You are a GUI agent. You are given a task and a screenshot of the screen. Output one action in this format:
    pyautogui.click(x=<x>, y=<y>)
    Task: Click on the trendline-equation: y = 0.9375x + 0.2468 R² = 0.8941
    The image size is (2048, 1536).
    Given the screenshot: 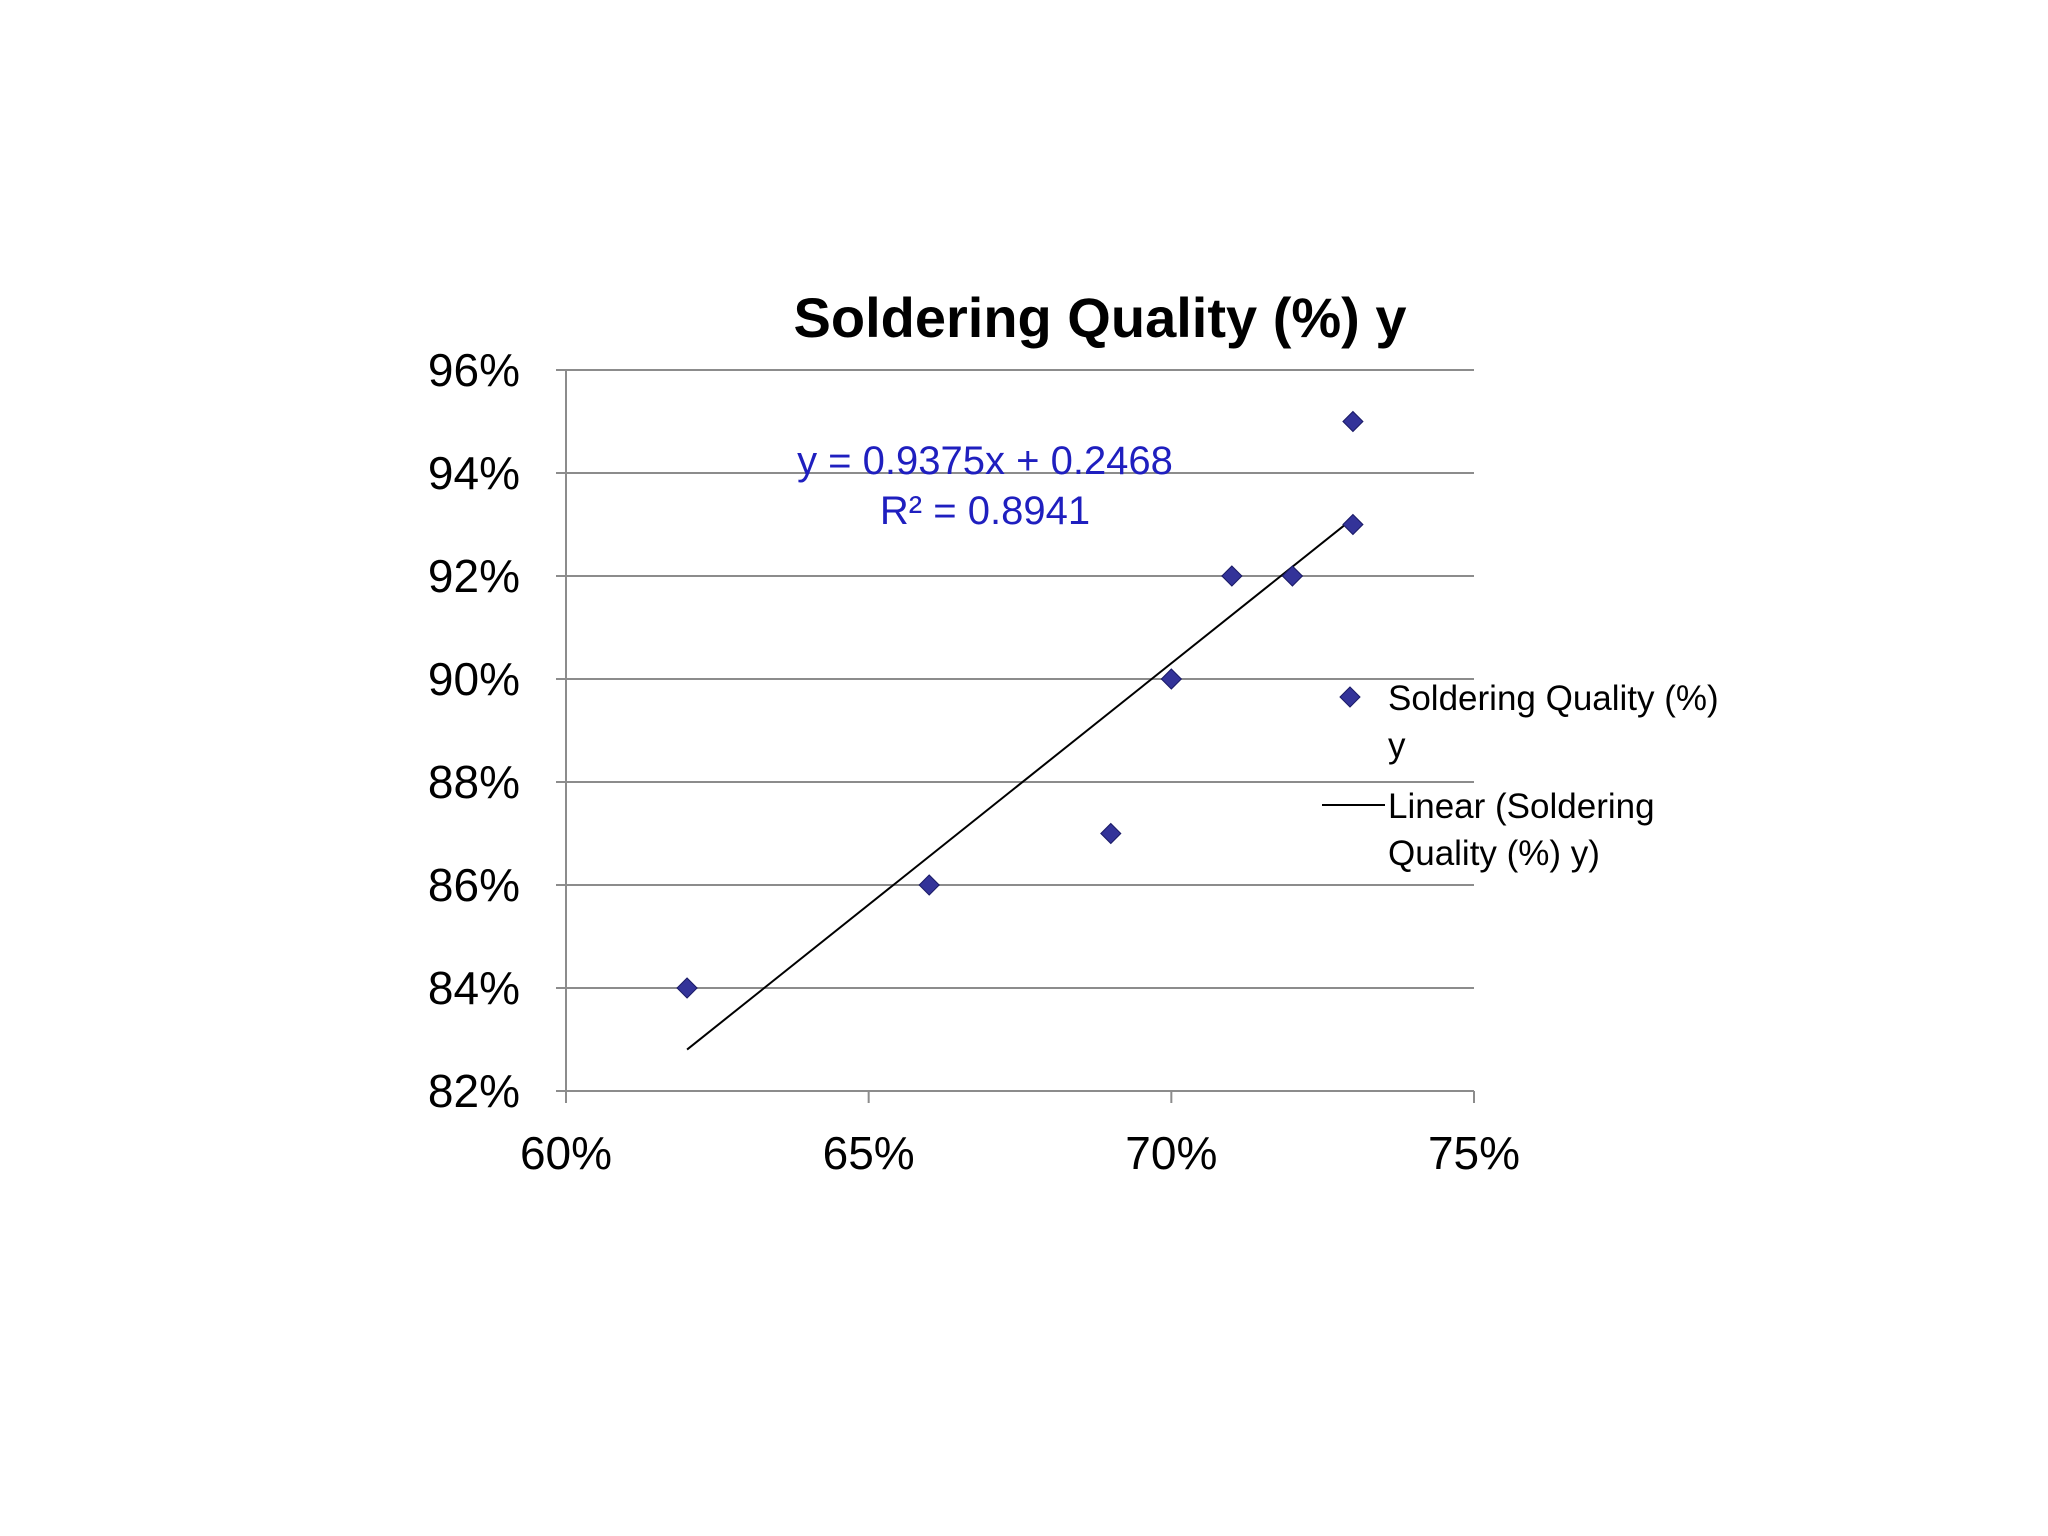 What is the action you would take?
    pyautogui.click(x=985, y=486)
    